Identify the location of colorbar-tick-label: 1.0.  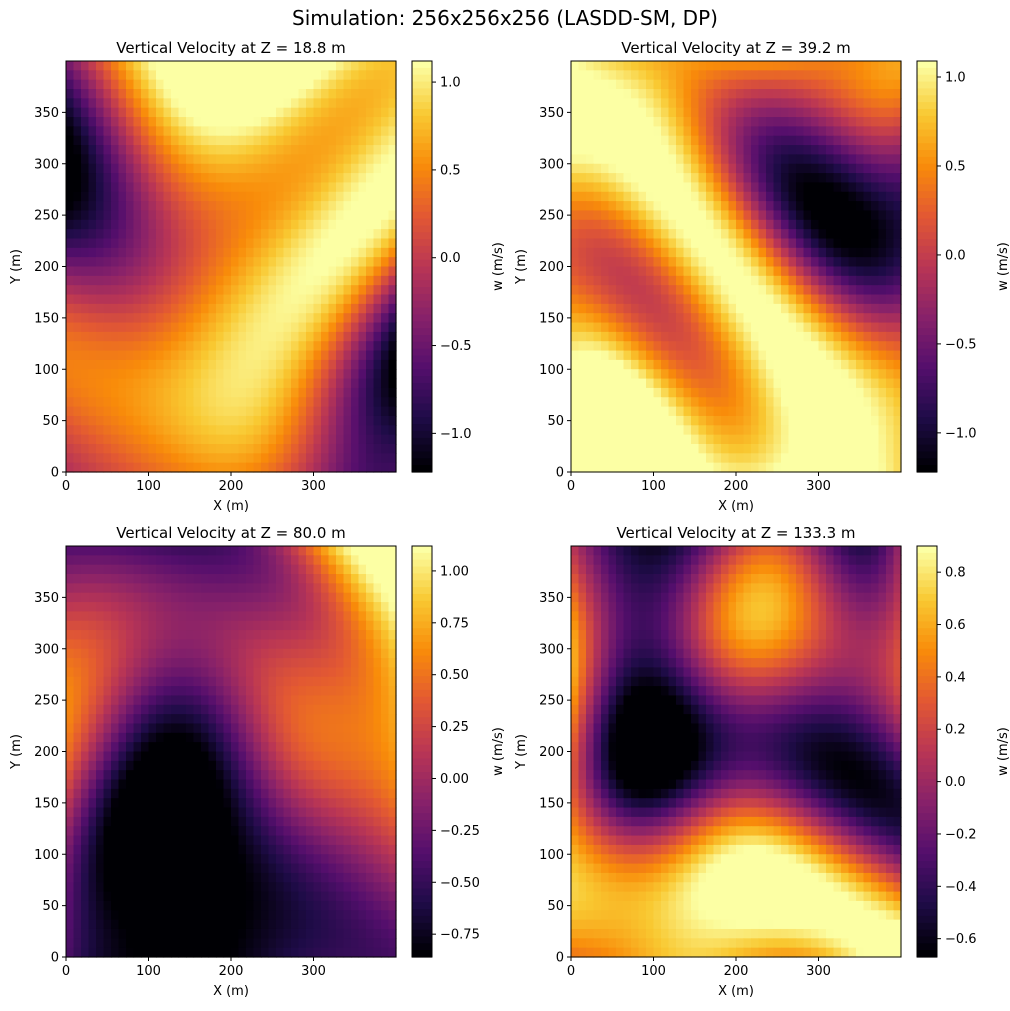
(450, 83).